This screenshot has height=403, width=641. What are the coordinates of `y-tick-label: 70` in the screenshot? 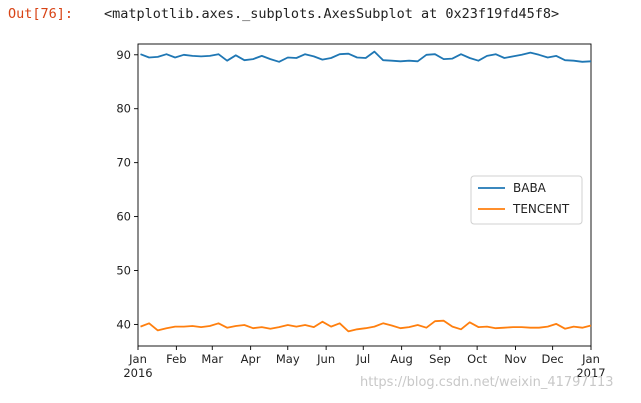 It's located at (123, 163).